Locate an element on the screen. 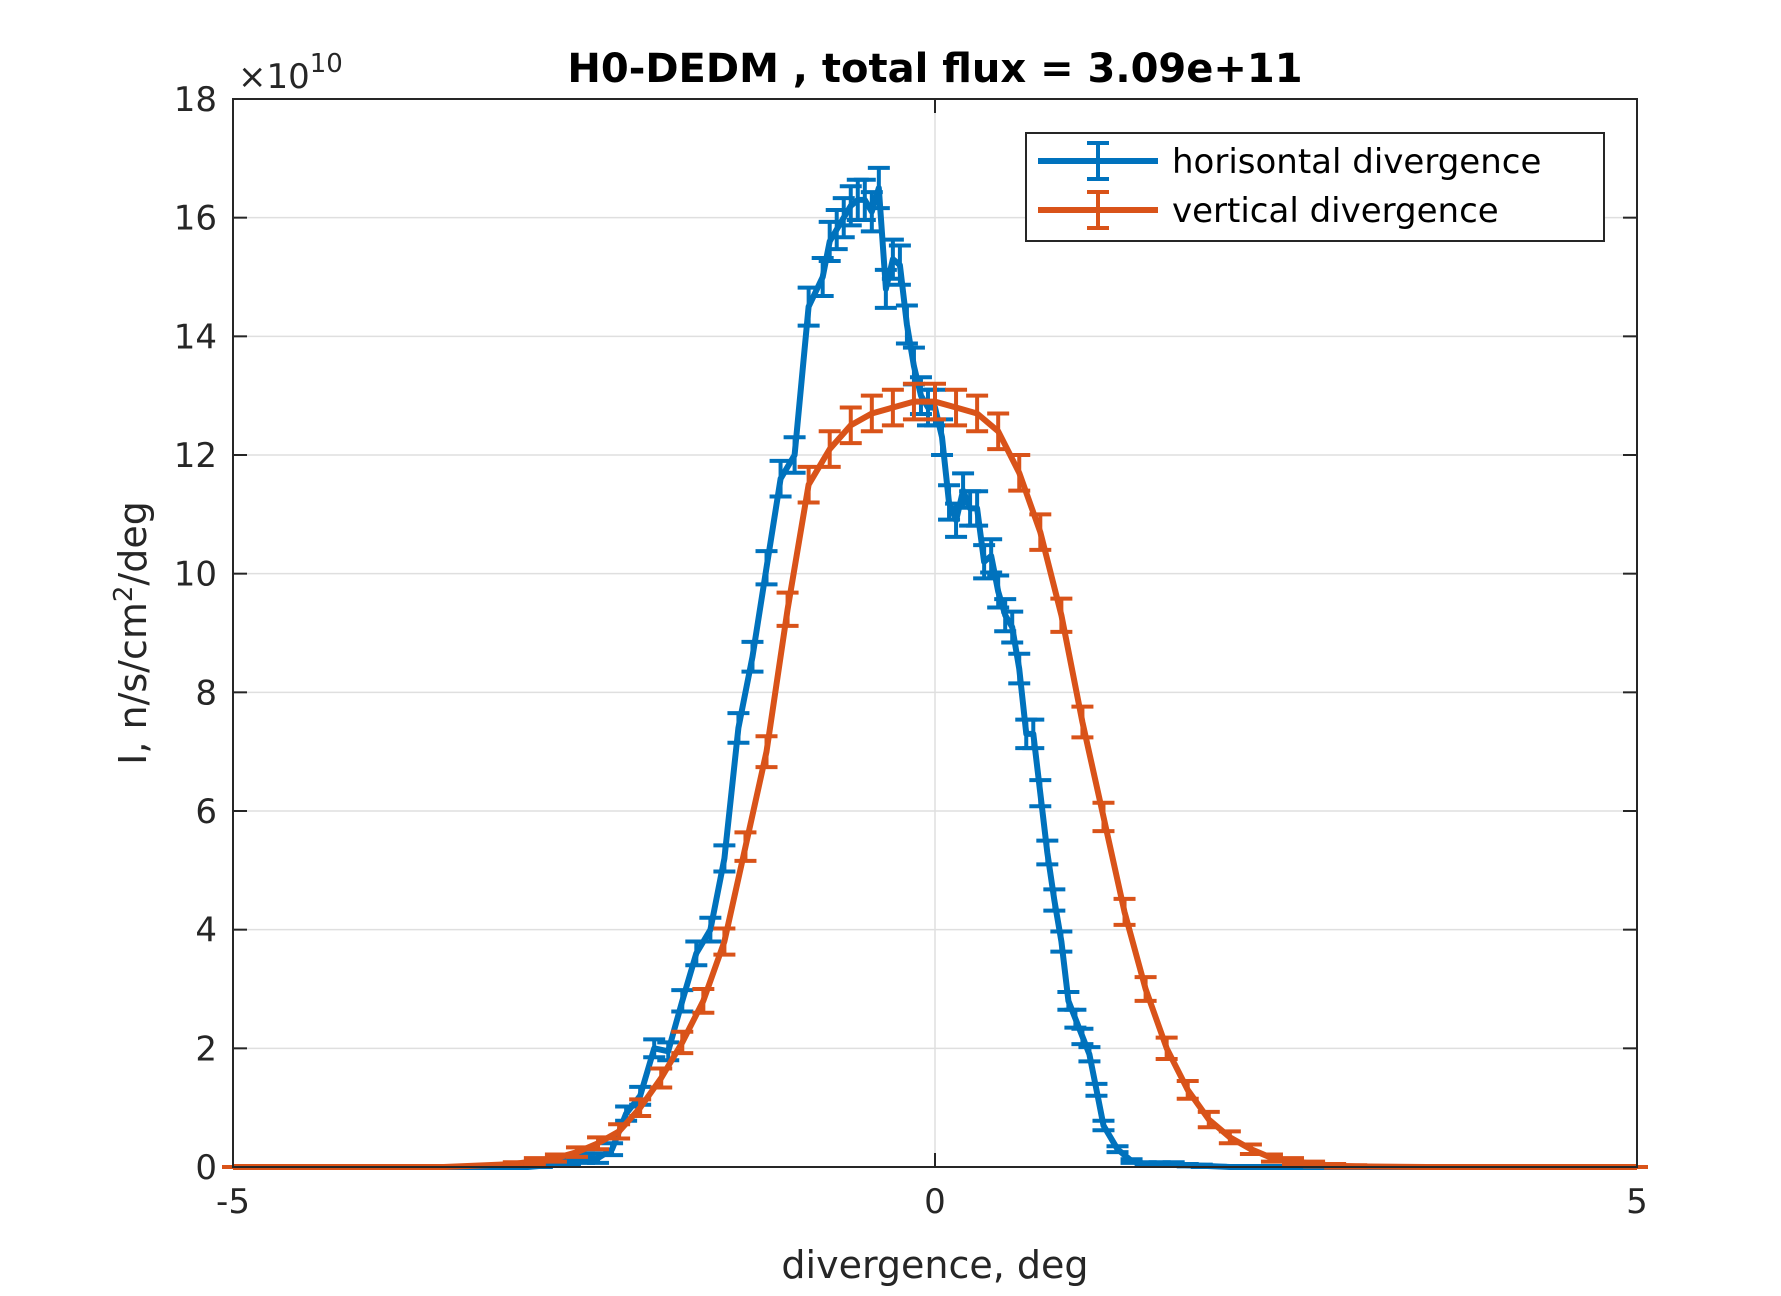  y-axis-label-tail: /deg is located at coordinates (133, 543).